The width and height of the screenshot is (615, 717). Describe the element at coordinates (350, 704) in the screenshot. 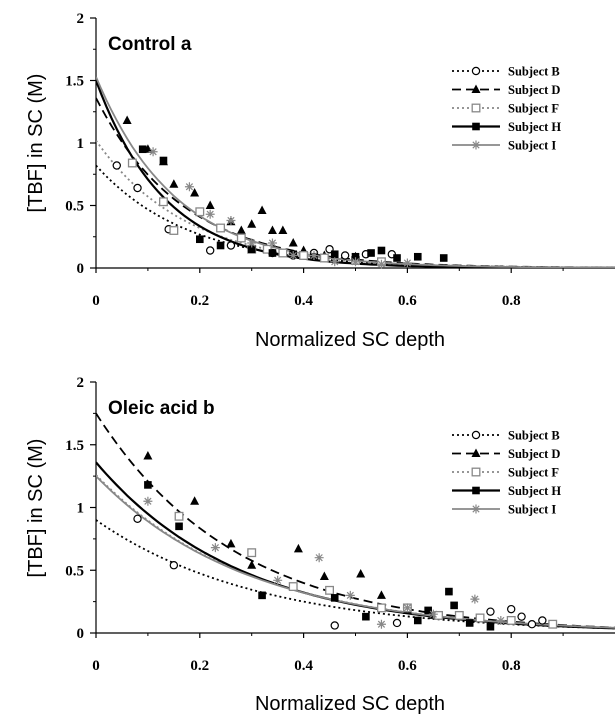

I see `x-axis-label: Normalized SC depth` at that location.